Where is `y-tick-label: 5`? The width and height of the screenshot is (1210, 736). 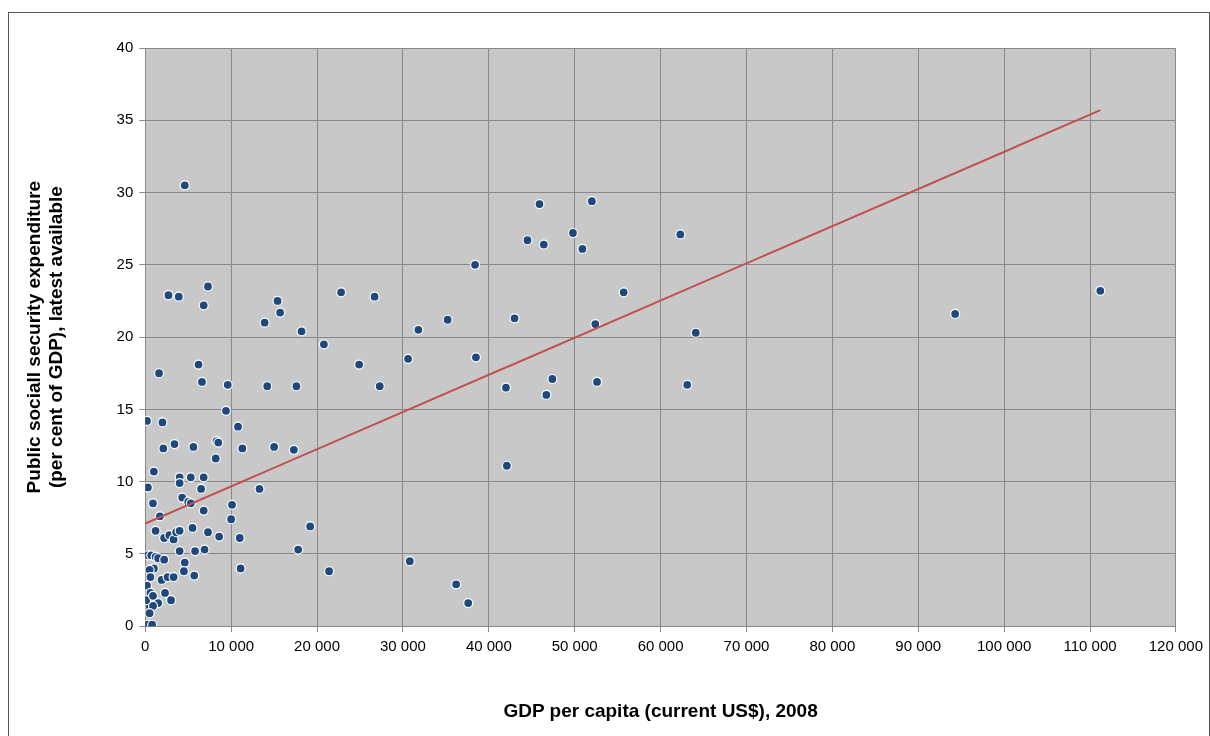
y-tick-label: 5 is located at coordinates (129, 553).